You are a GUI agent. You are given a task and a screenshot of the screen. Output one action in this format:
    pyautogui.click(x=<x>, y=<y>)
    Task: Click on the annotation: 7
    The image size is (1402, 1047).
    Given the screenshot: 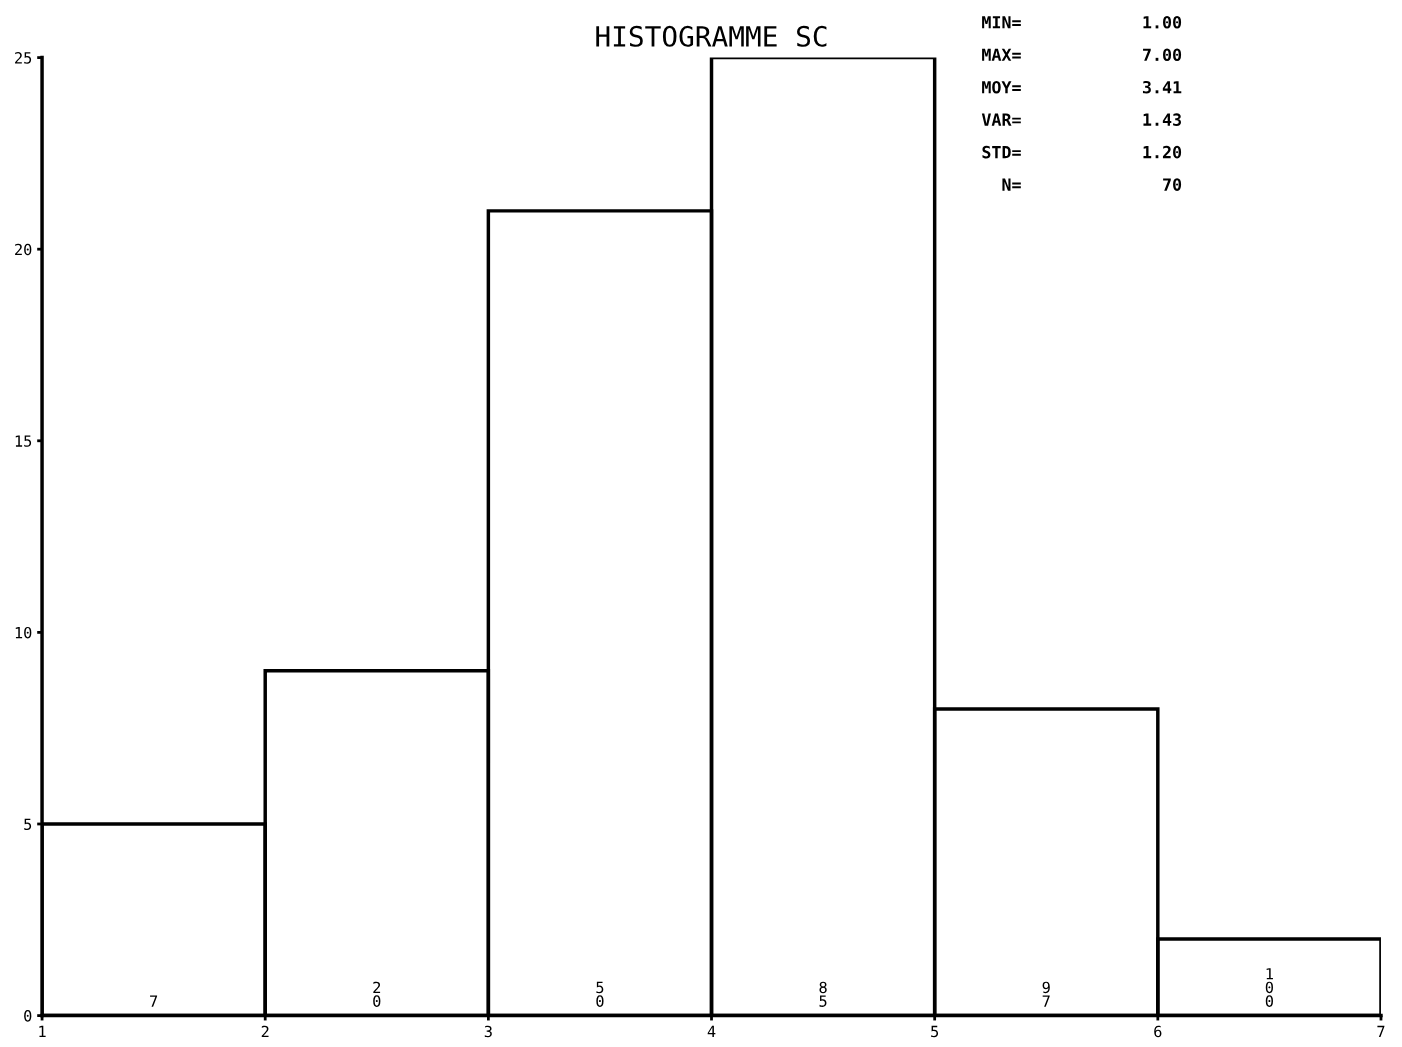 What is the action you would take?
    pyautogui.click(x=154, y=1001)
    